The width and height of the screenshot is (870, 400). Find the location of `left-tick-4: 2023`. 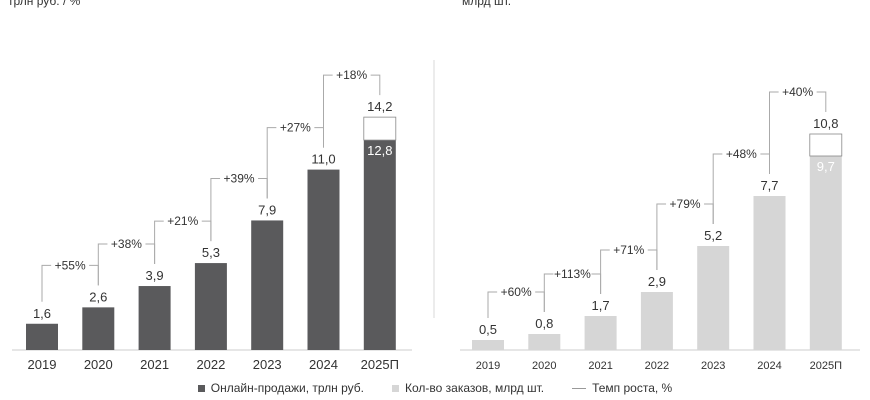

left-tick-4: 2023 is located at coordinates (267, 364).